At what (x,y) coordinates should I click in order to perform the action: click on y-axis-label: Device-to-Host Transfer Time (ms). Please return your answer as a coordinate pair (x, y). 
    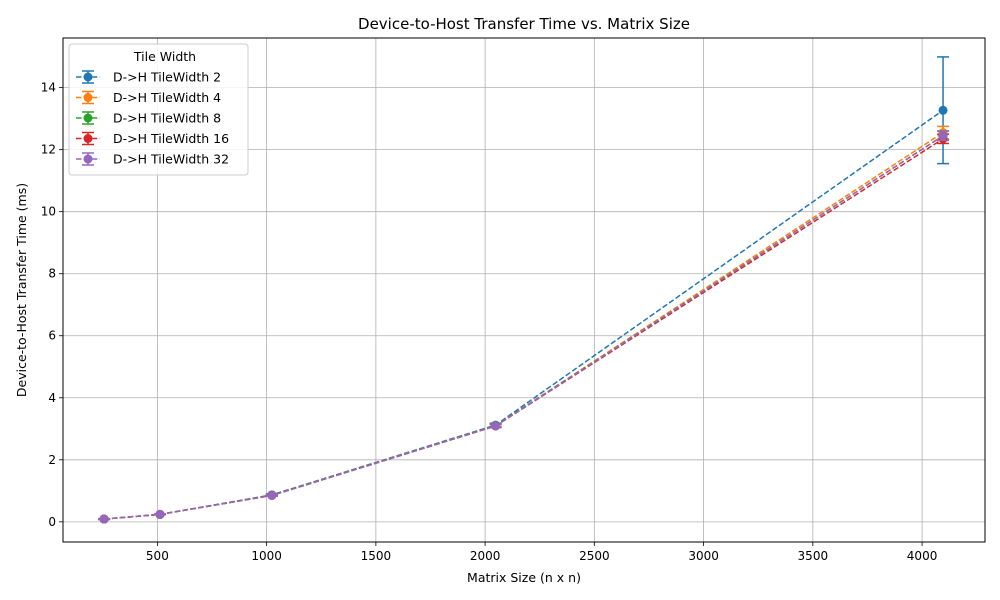
    Looking at the image, I should click on (21, 290).